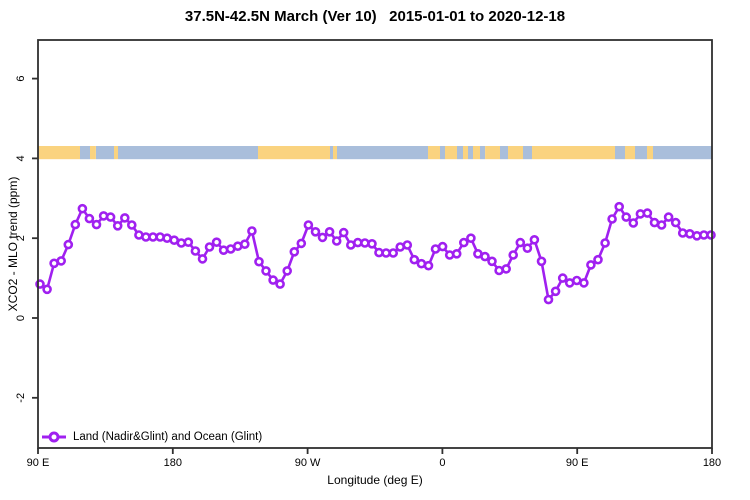  Describe the element at coordinates (308, 463) in the screenshot. I see `x-tick-label: 90 W` at that location.